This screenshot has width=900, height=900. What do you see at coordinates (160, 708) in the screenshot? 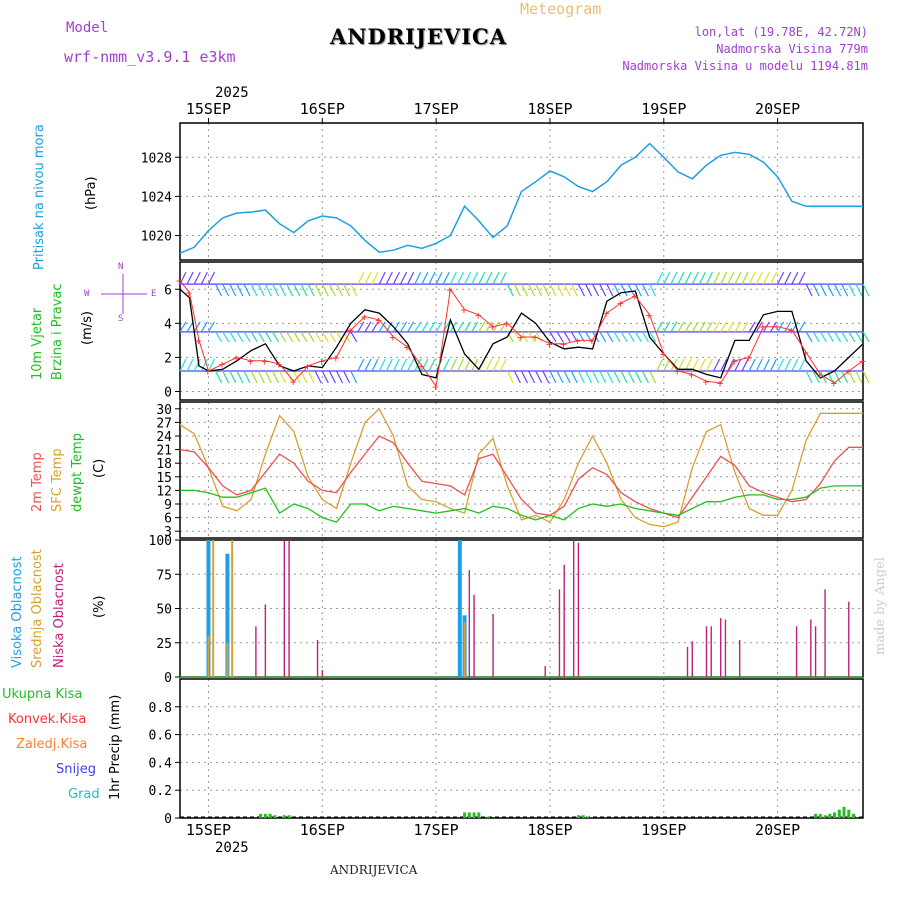
I see `y-tick-label: 0.8` at bounding box center [160, 708].